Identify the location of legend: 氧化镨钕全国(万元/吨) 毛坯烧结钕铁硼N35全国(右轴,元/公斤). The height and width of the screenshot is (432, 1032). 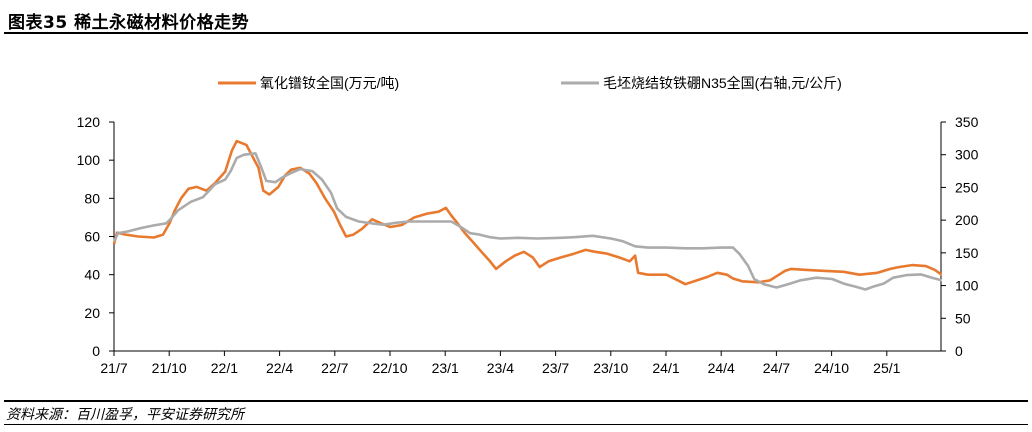
(530, 83).